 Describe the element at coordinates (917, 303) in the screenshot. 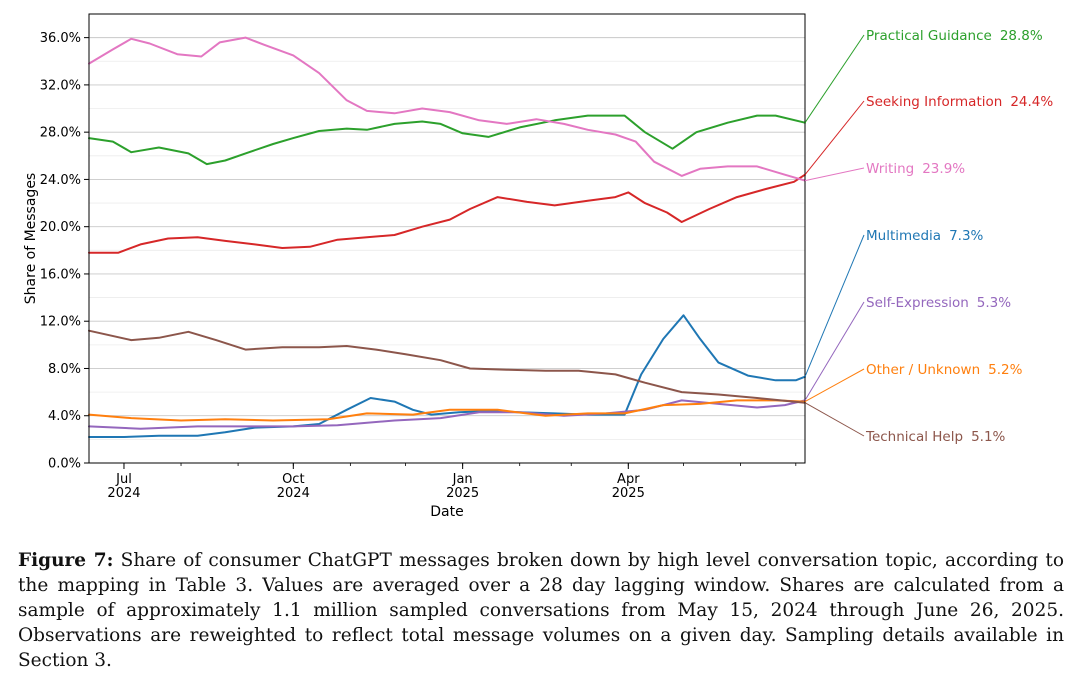

I see `series-name: Self-Expression` at that location.